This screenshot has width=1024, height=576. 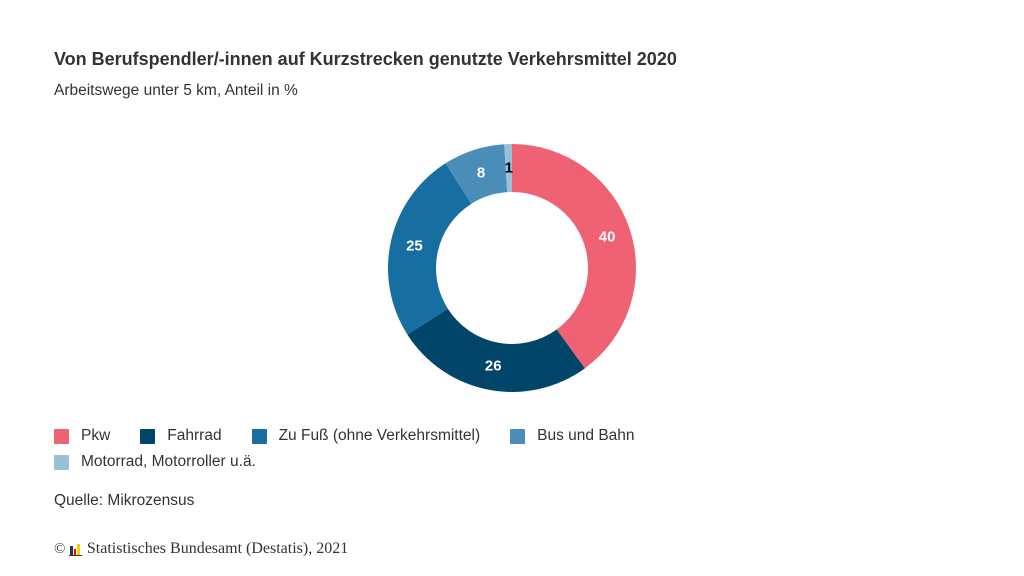 What do you see at coordinates (574, 256) in the screenshot?
I see `donut-slice-pkw` at bounding box center [574, 256].